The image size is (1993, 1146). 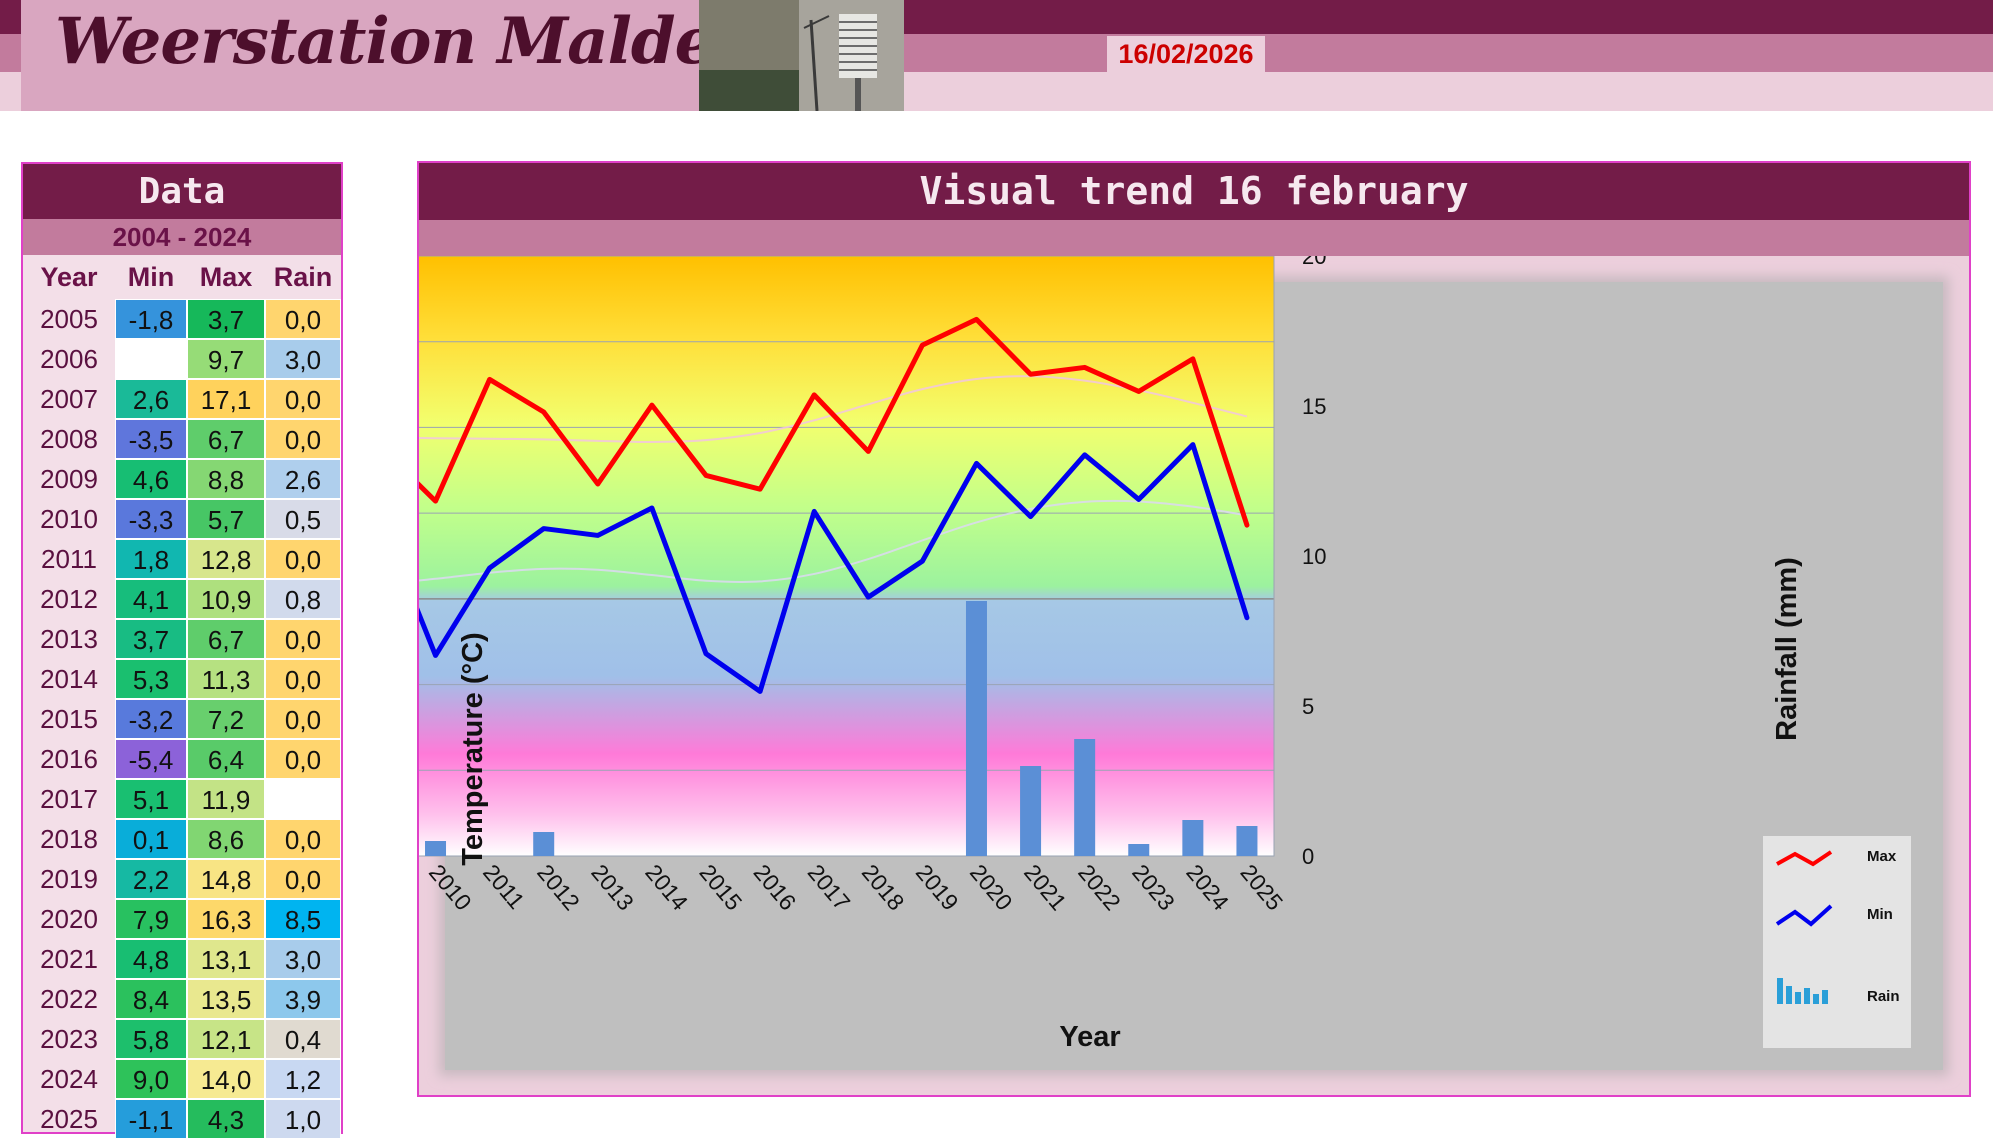 What do you see at coordinates (841, 728) in the screenshot?
I see `rain-bars` at bounding box center [841, 728].